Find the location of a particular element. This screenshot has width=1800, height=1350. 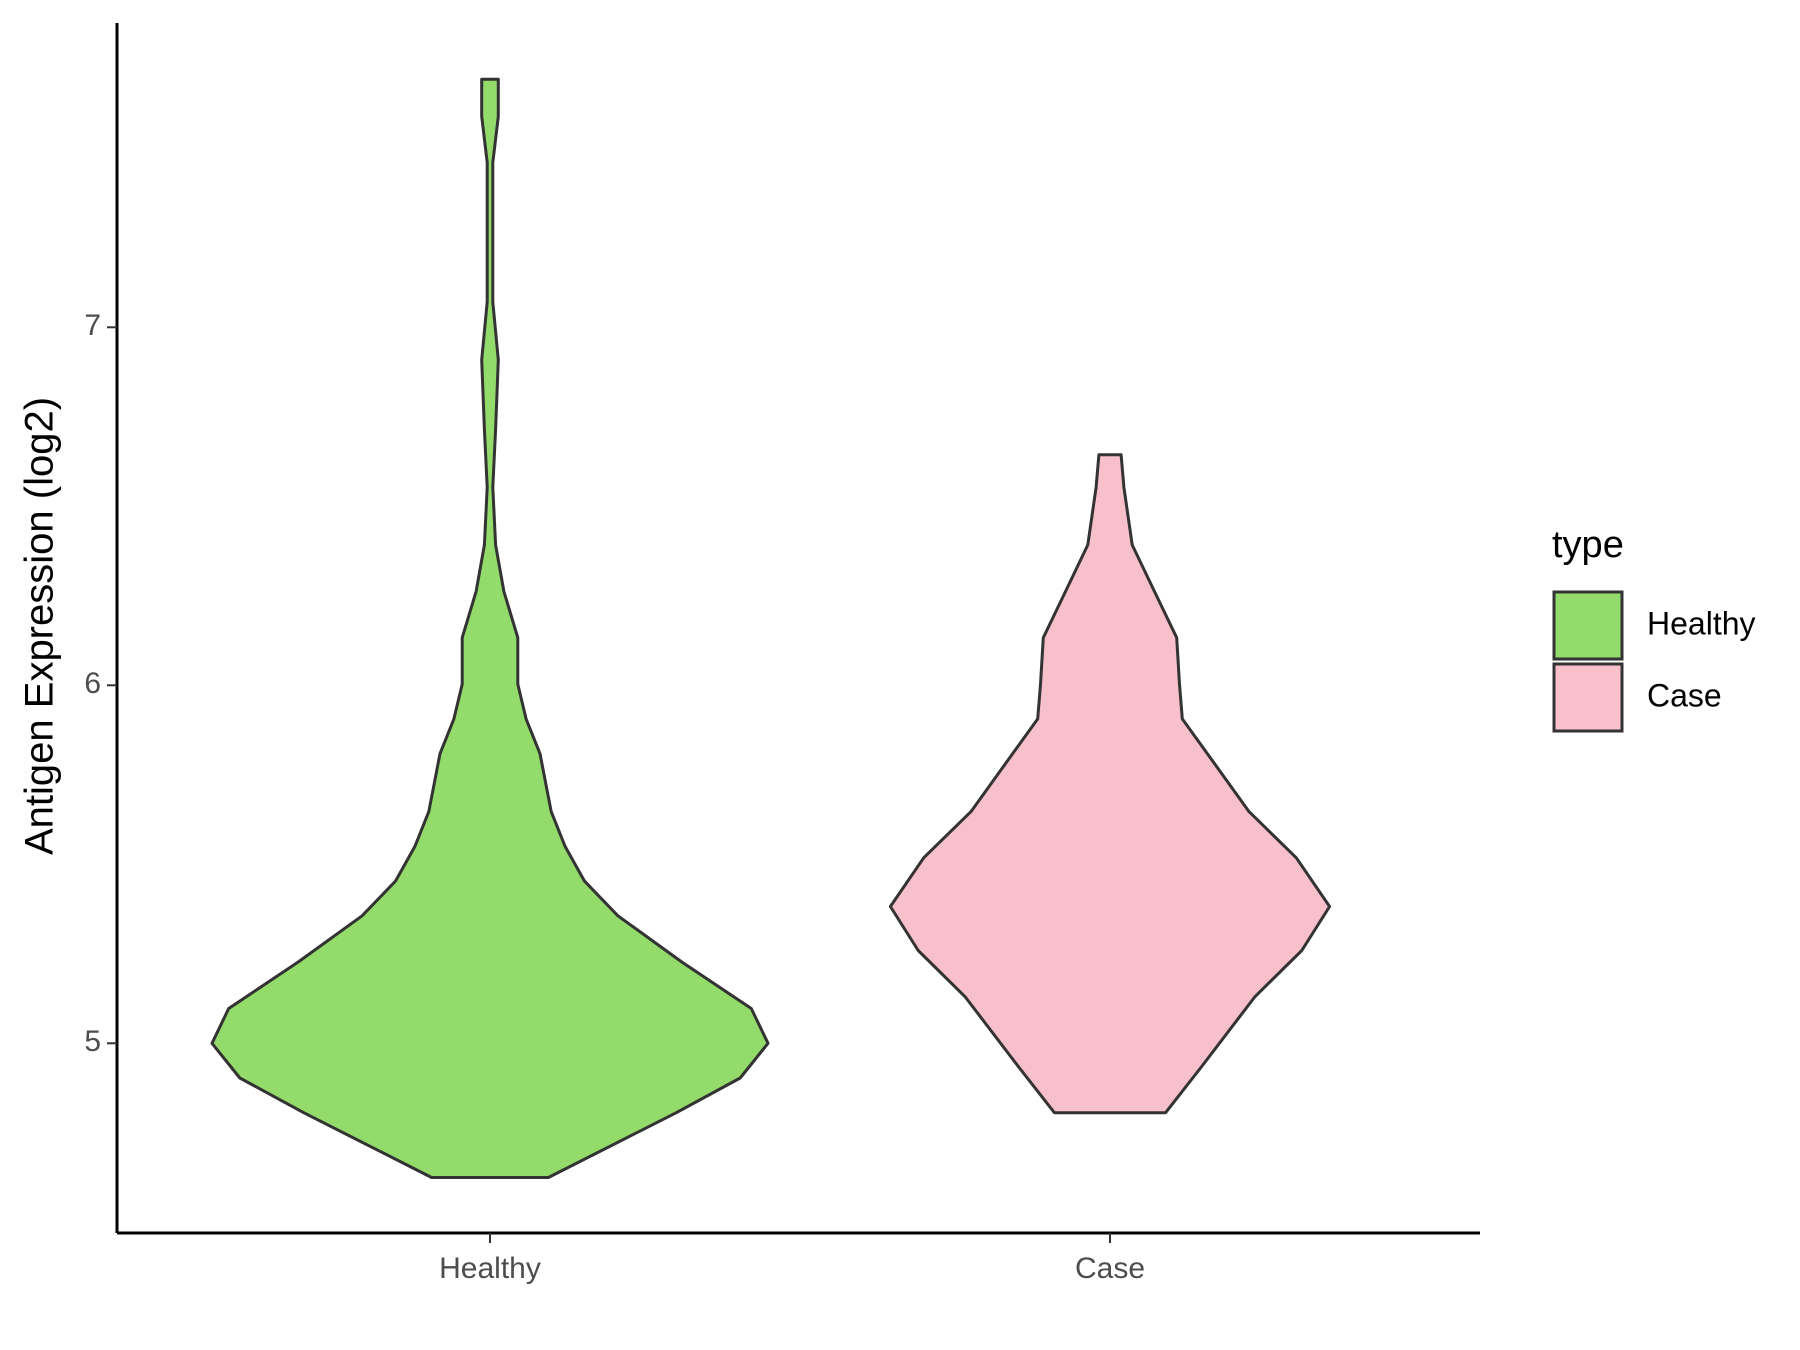

legend-label: Healthy is located at coordinates (1701, 623).